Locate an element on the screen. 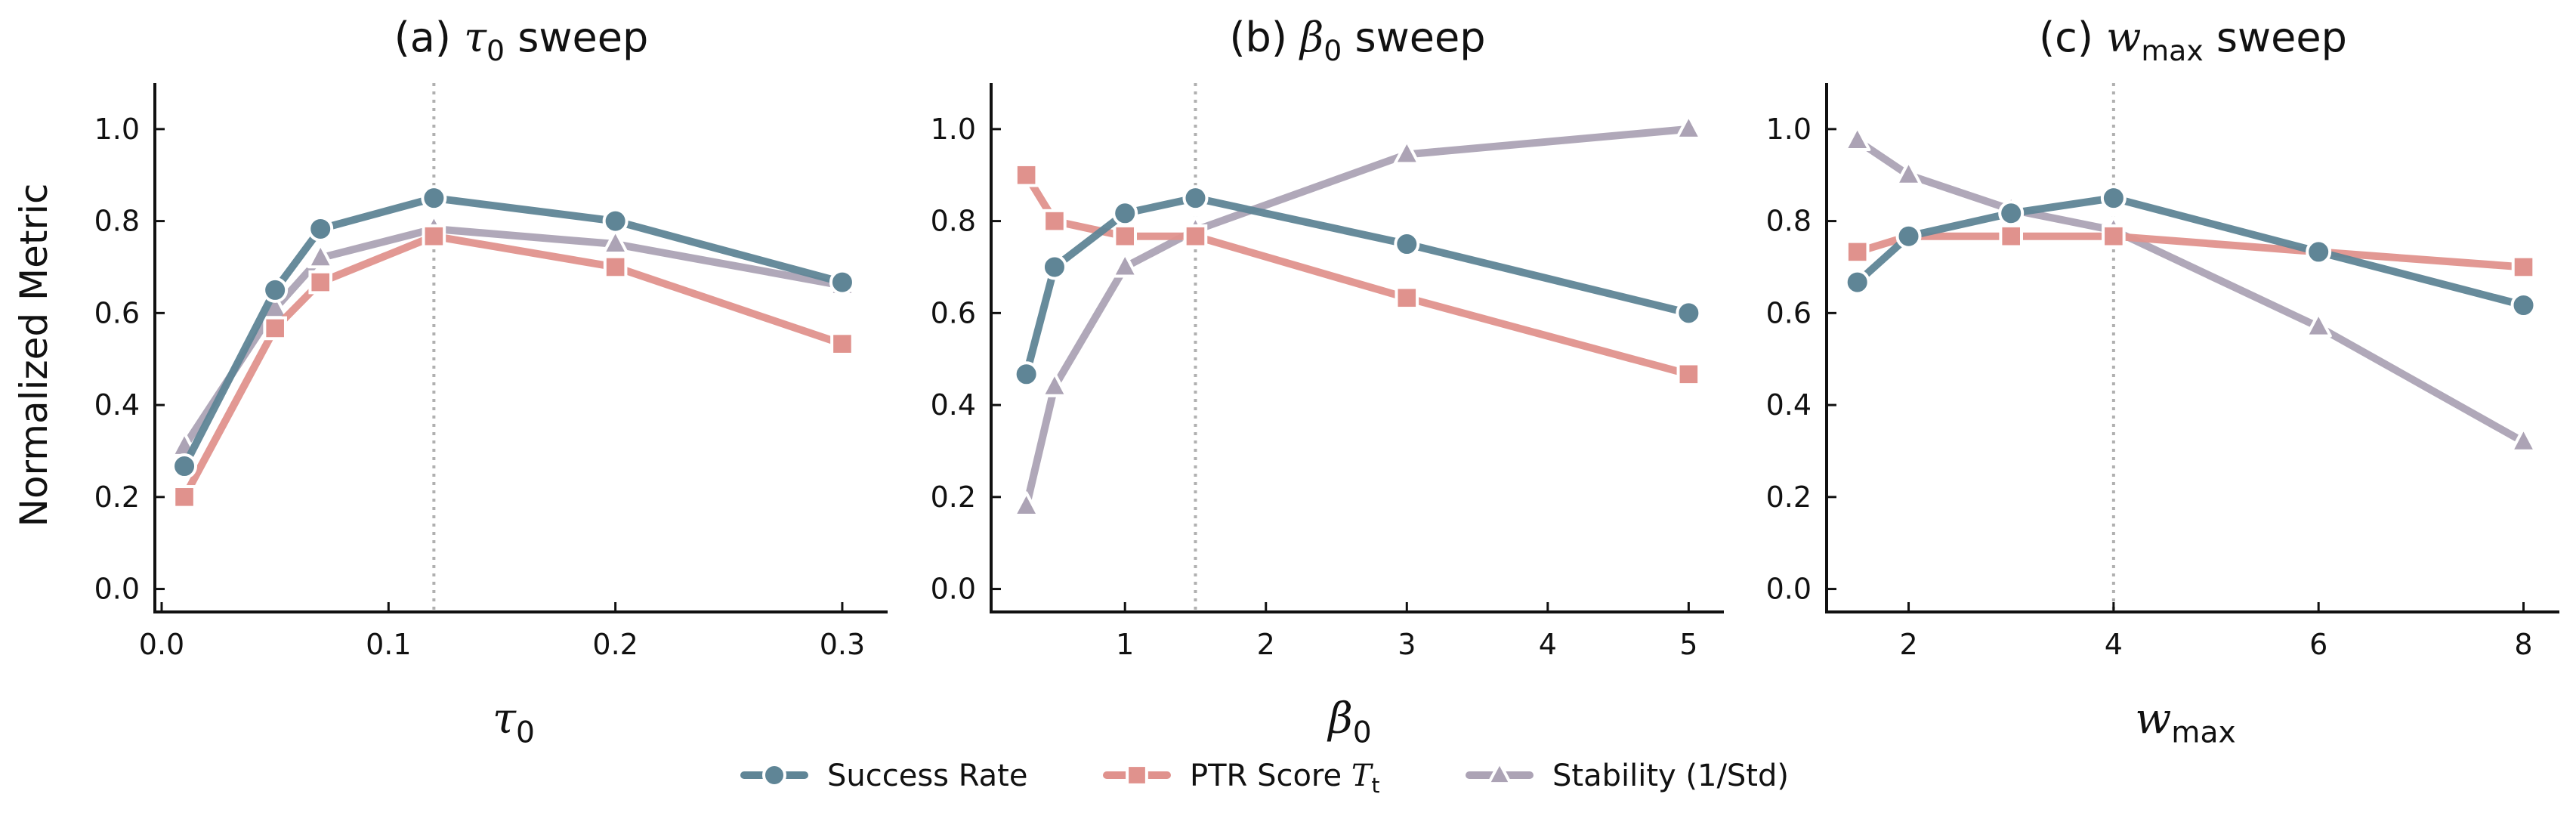 The width and height of the screenshot is (2576, 822). series-line-ptr-score is located at coordinates (513, 366).